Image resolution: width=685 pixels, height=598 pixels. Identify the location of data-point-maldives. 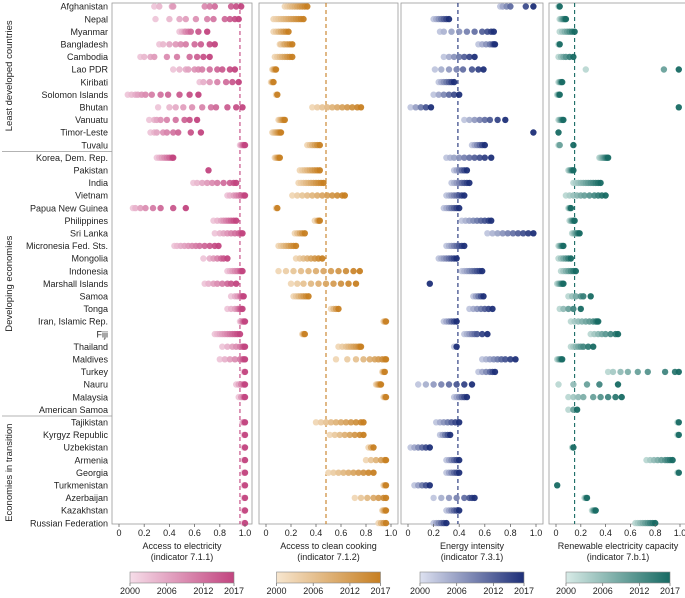
(224, 359).